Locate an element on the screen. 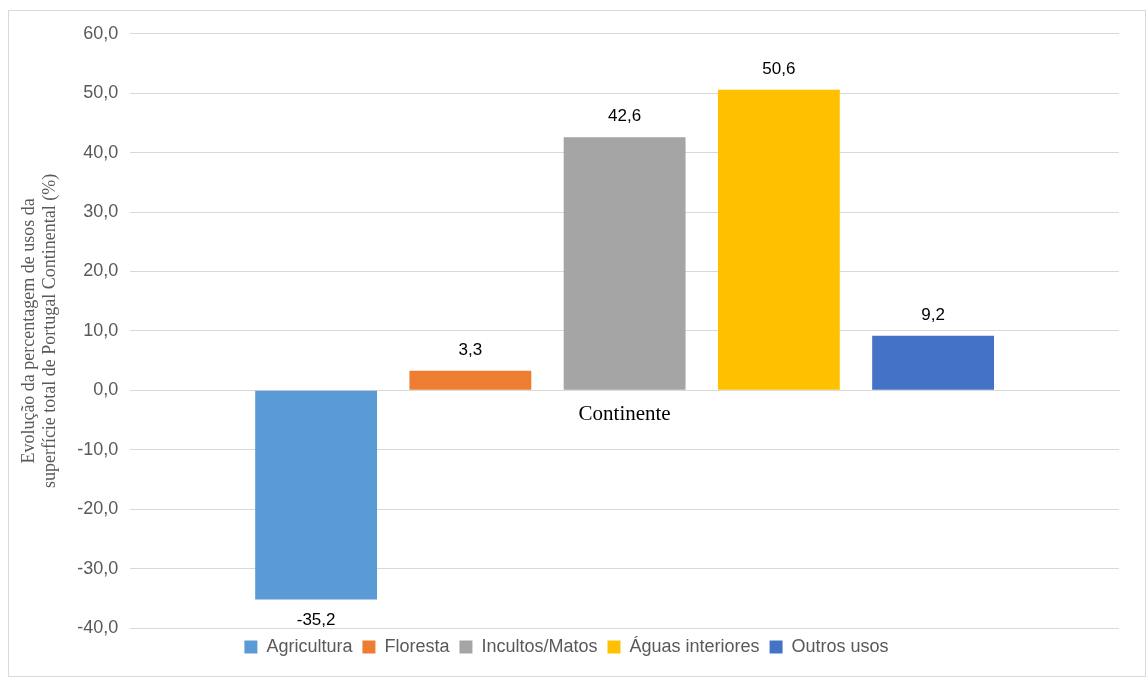  data-label: 3,3 is located at coordinates (470, 349).